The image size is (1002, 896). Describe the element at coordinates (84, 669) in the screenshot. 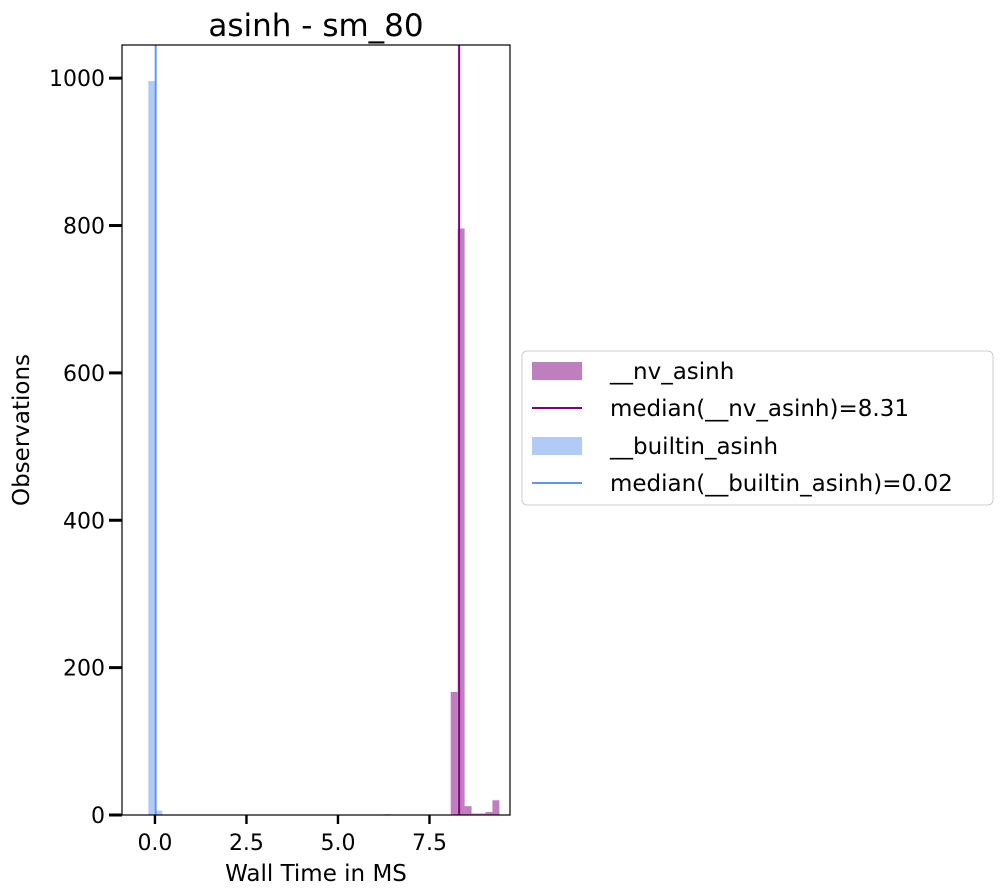

I see `y-tick-label-1: 200` at that location.